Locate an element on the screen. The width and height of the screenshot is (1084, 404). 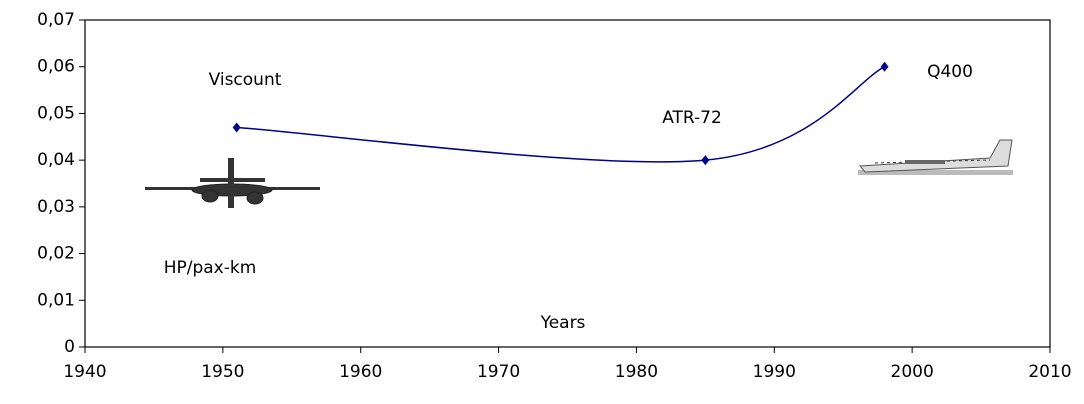
q400-plane is located at coordinates (935, 157).